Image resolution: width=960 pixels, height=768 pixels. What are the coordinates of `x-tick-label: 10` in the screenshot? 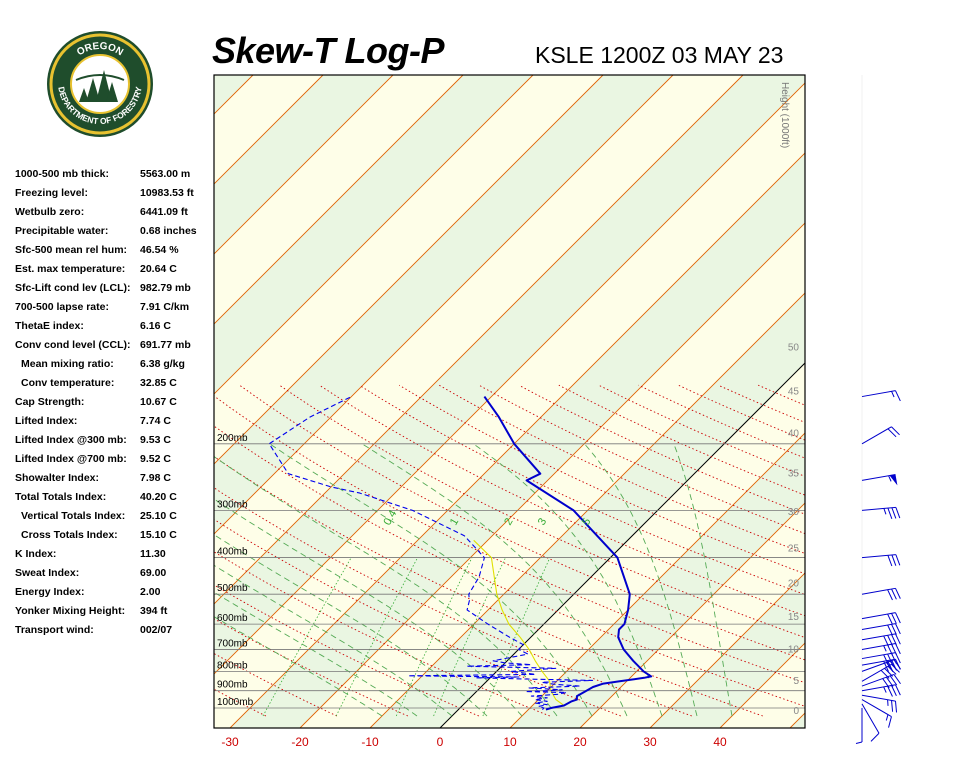 It's located at (510, 742).